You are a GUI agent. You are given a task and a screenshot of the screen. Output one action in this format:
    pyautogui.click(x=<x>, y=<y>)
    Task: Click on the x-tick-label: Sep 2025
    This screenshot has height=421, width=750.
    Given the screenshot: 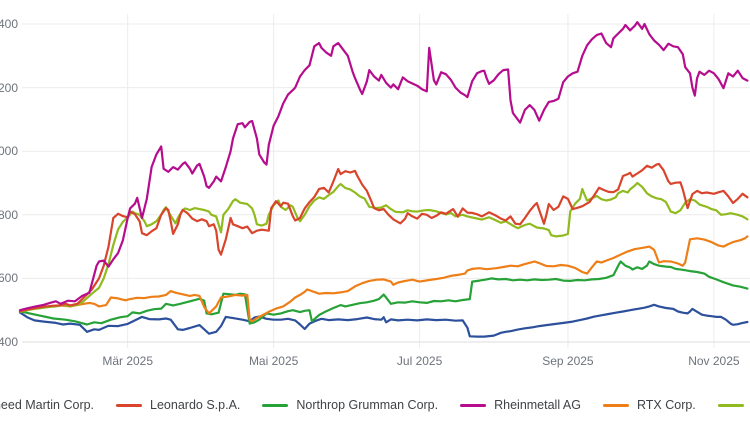 What is the action you would take?
    pyautogui.click(x=568, y=361)
    